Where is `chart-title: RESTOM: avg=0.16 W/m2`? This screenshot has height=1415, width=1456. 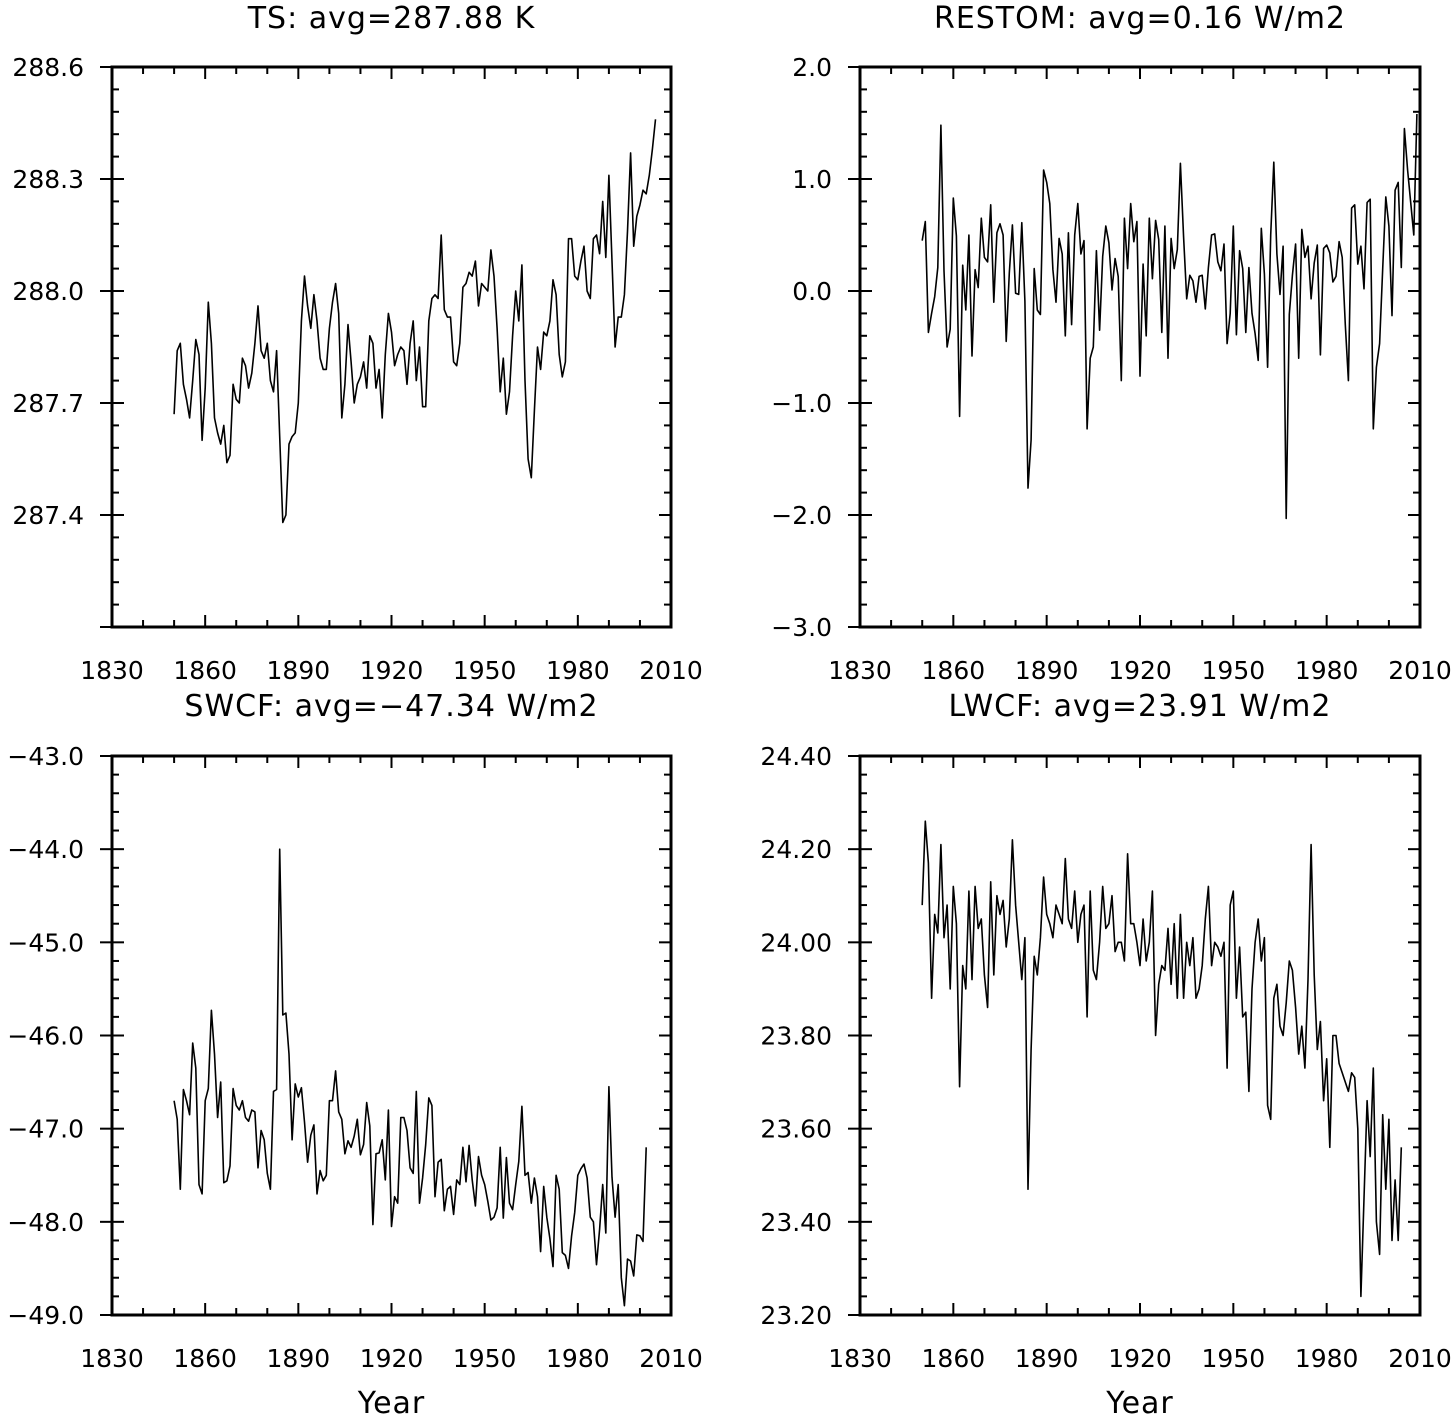
chart-title: RESTOM: avg=0.16 W/m2 is located at coordinates (1140, 18).